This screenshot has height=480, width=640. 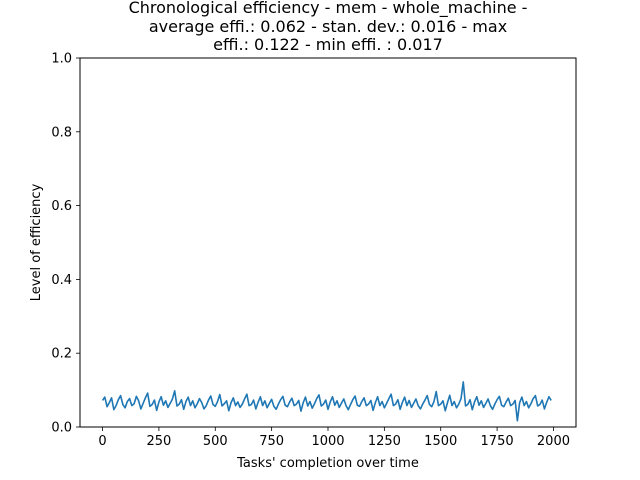 I want to click on y-tick-label: 1.0, so click(x=61, y=59).